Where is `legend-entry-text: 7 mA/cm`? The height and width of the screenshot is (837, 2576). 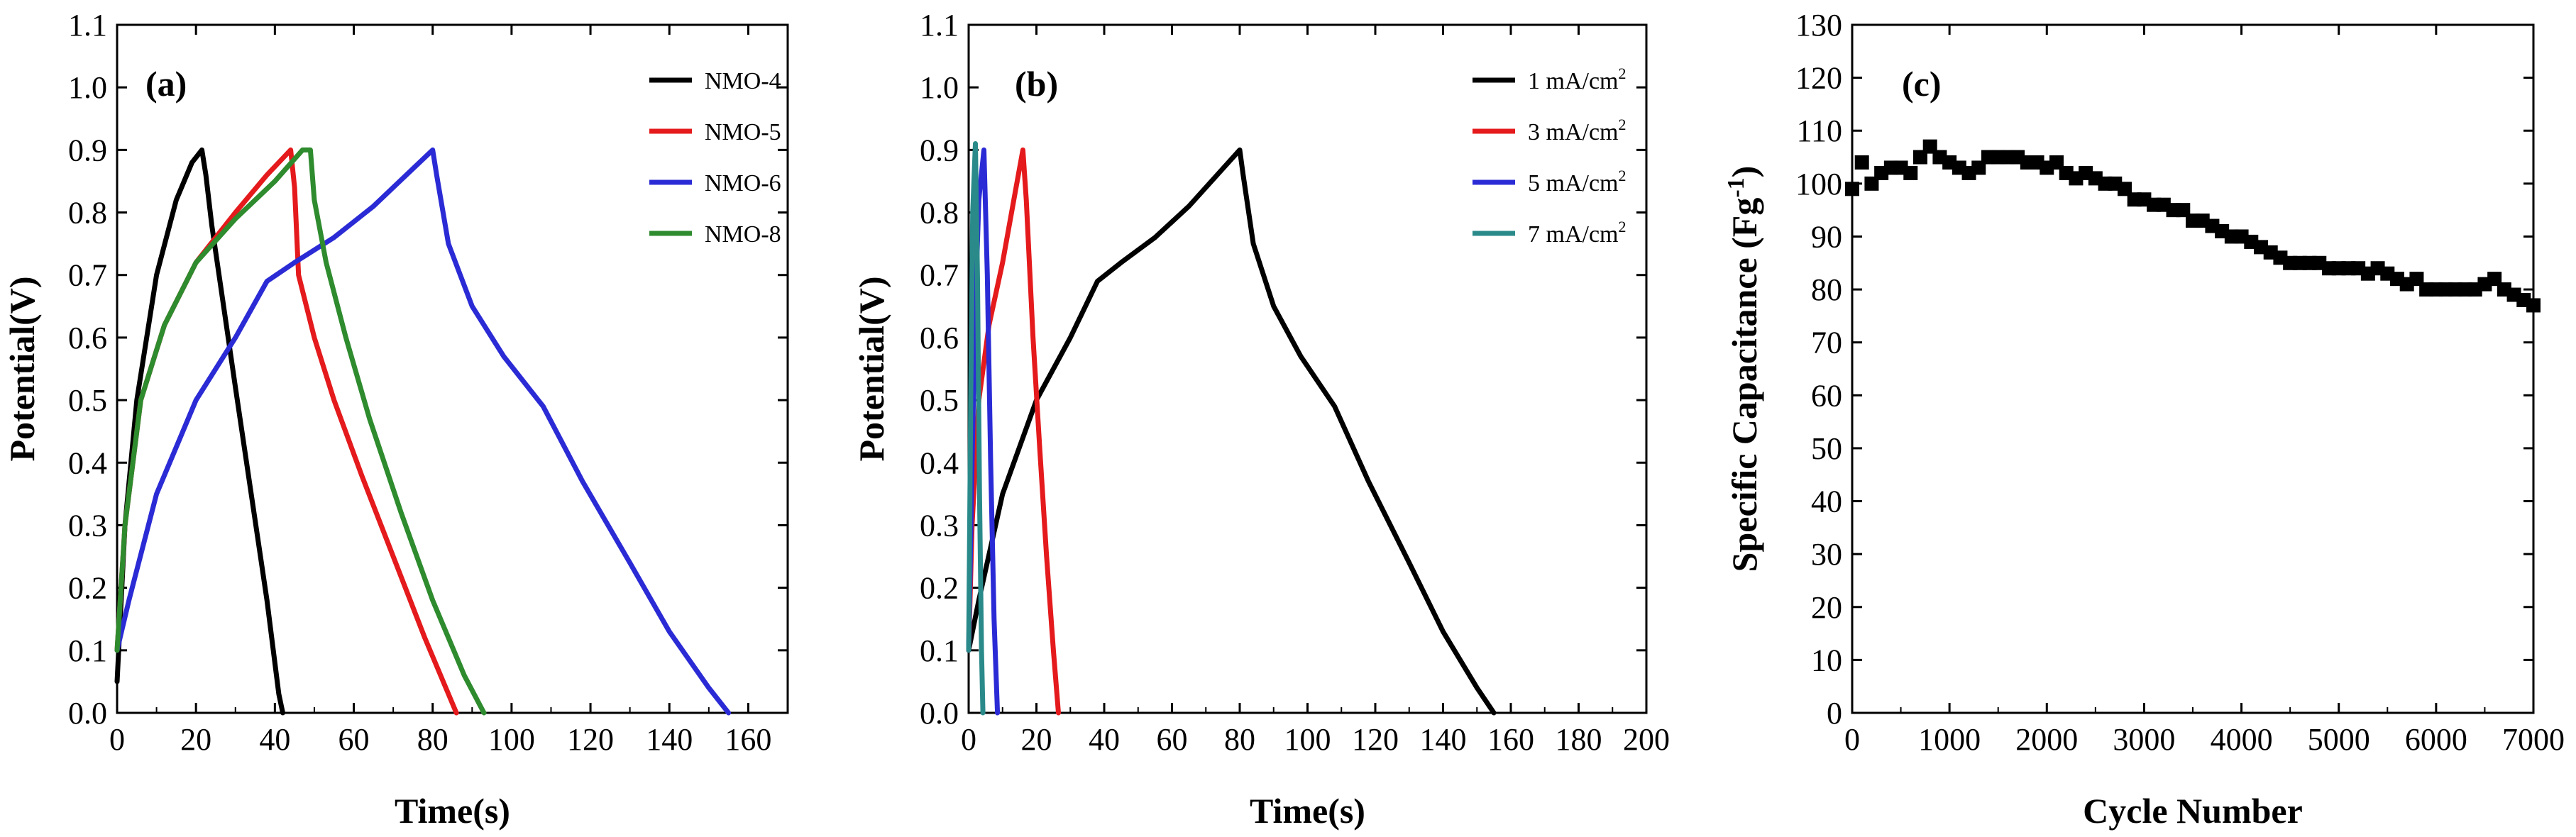
legend-entry-text: 7 mA/cm is located at coordinates (1573, 234).